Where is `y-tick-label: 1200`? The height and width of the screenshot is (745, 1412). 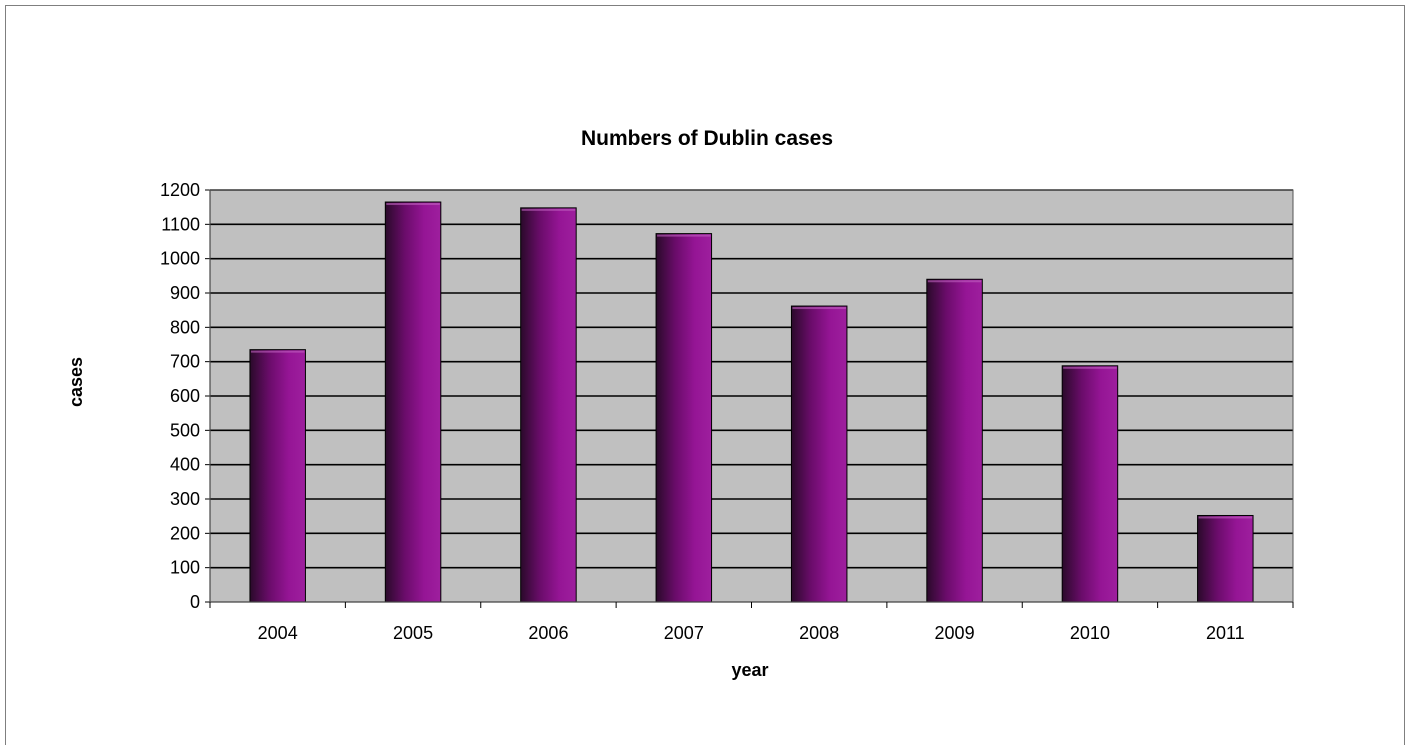 y-tick-label: 1200 is located at coordinates (180, 190).